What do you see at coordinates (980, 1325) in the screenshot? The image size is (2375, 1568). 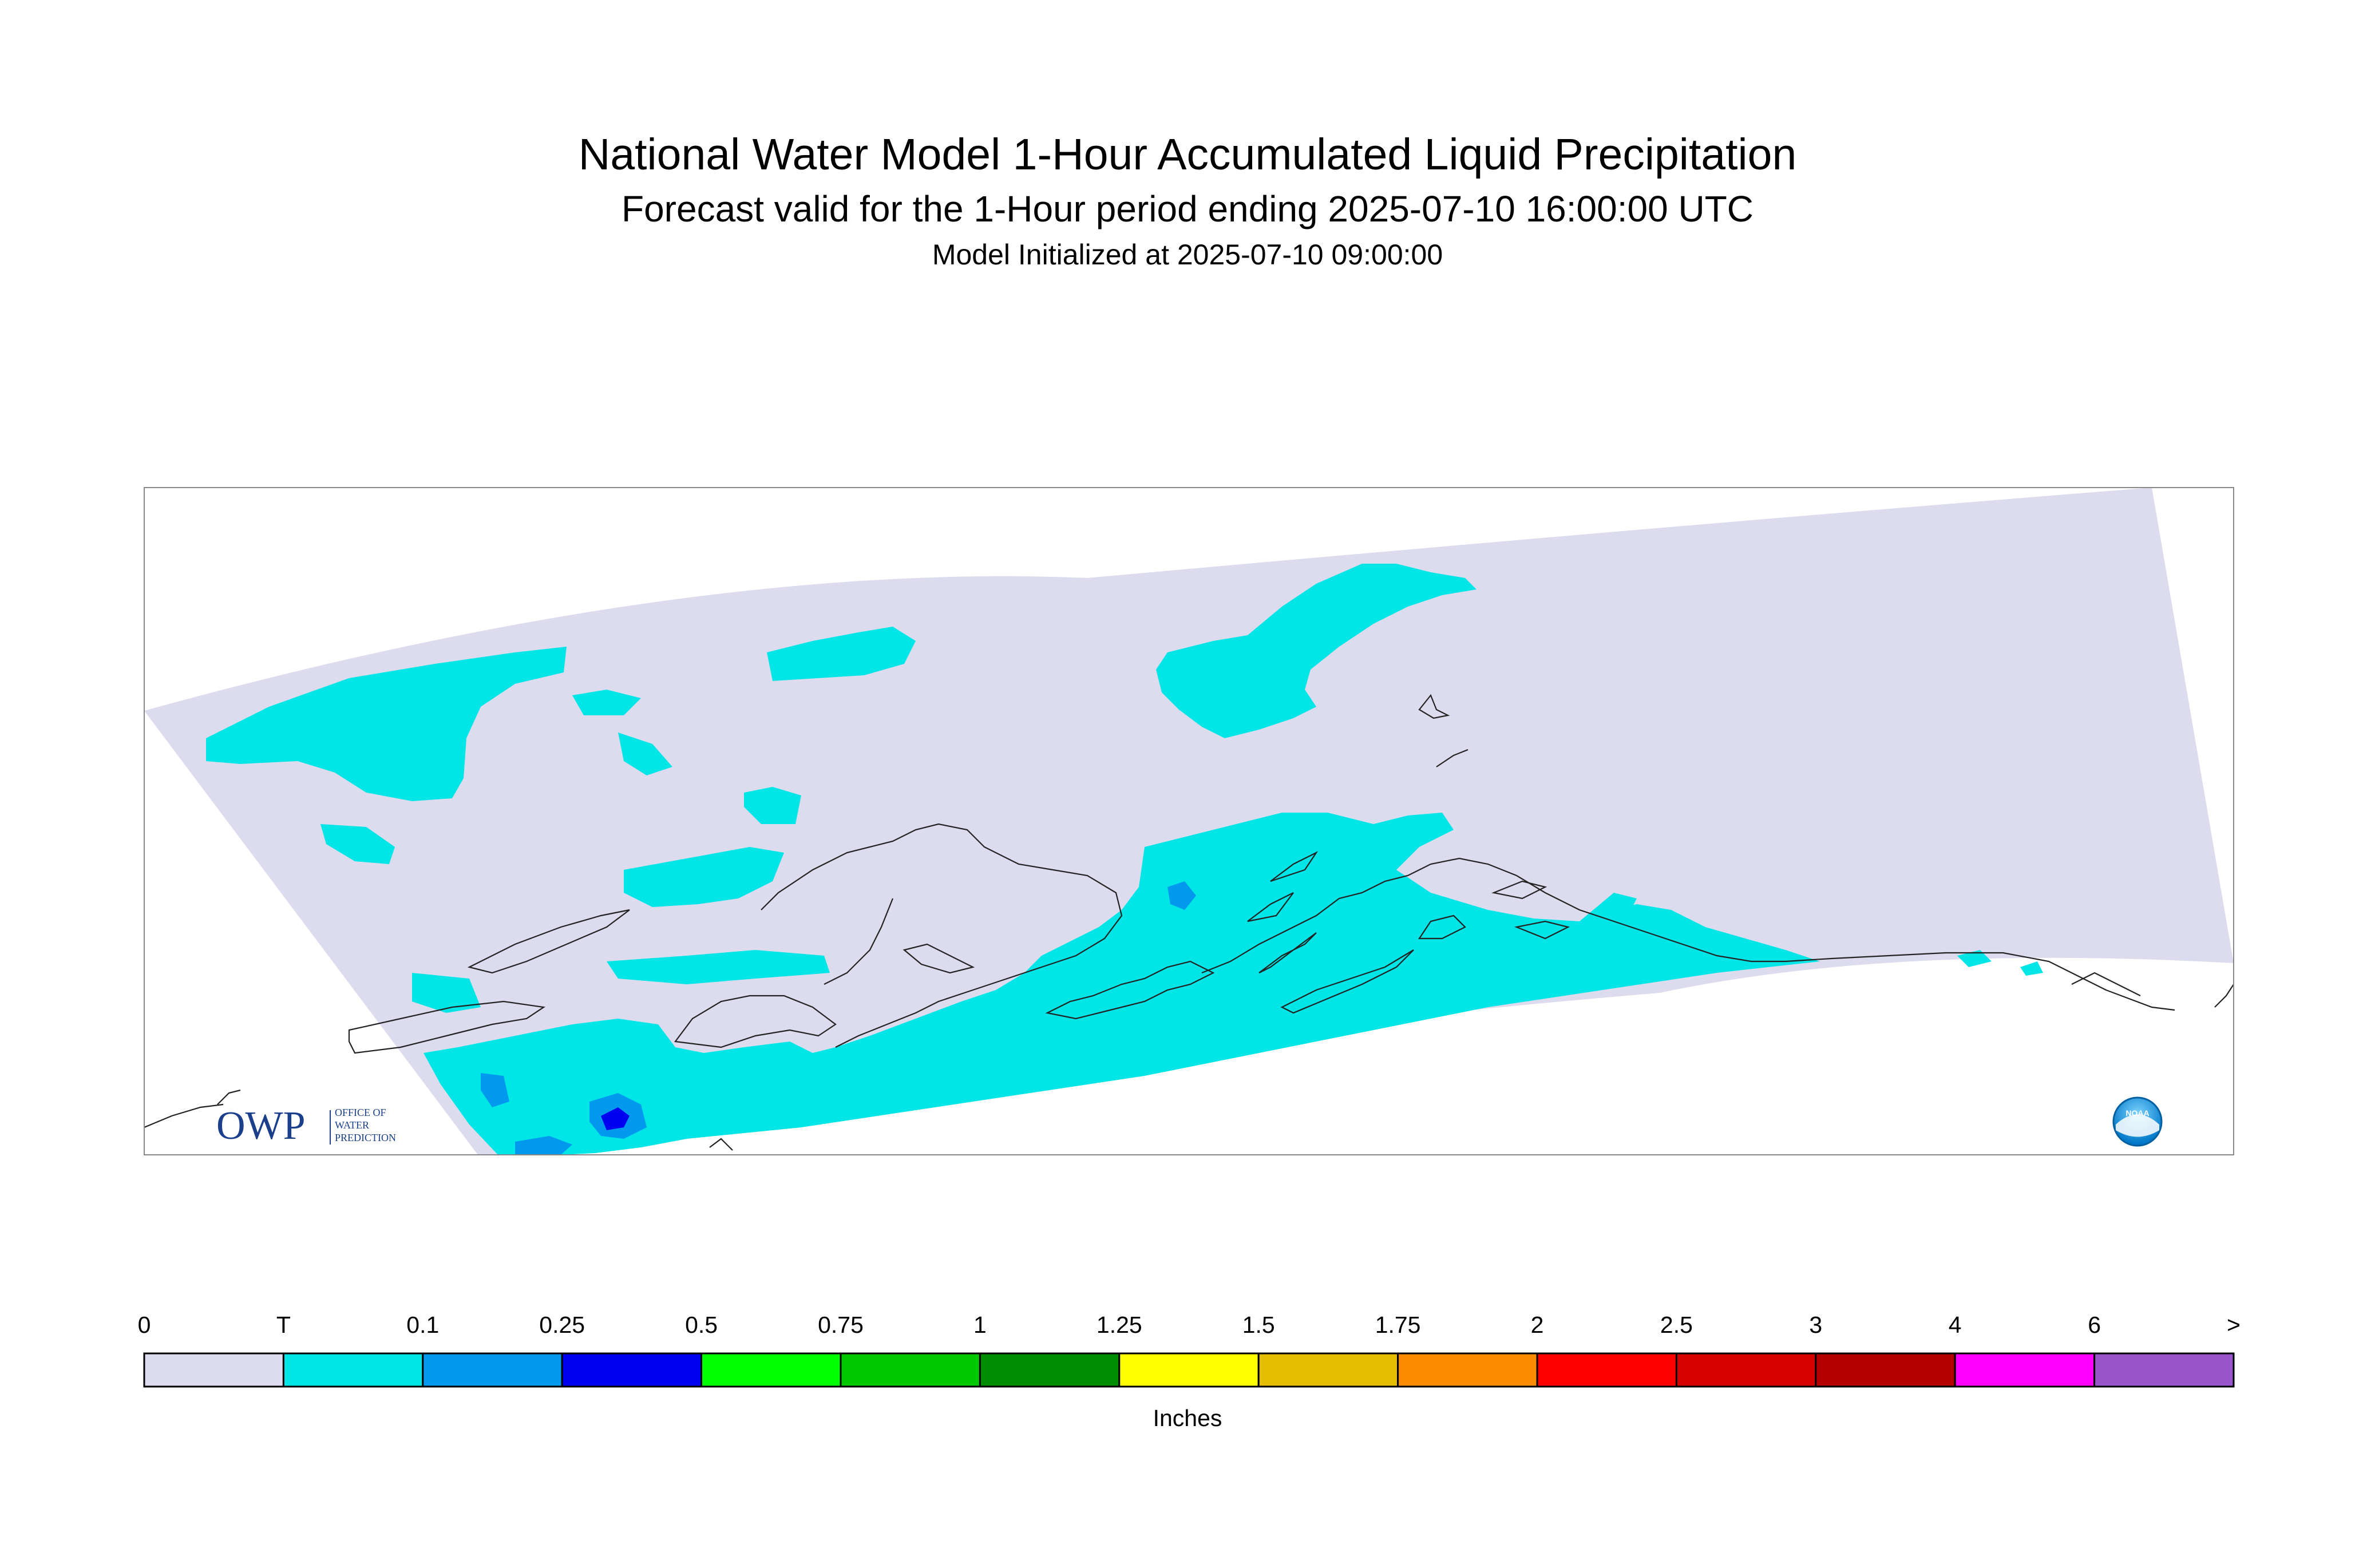 I see `legend-tick-label: 1` at bounding box center [980, 1325].